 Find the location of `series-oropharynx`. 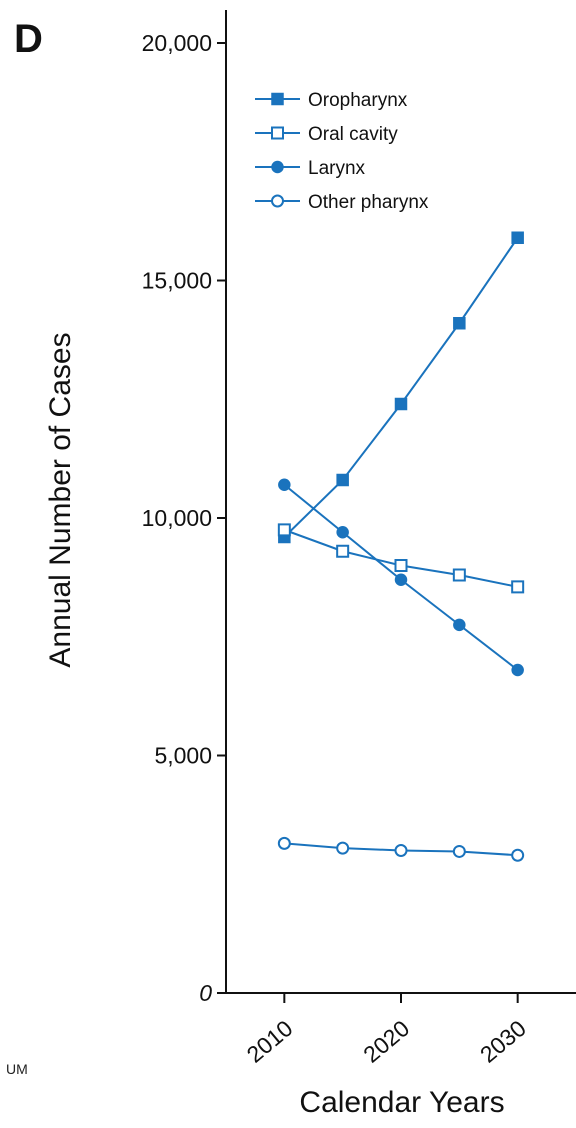

series-oropharynx is located at coordinates (401, 387).